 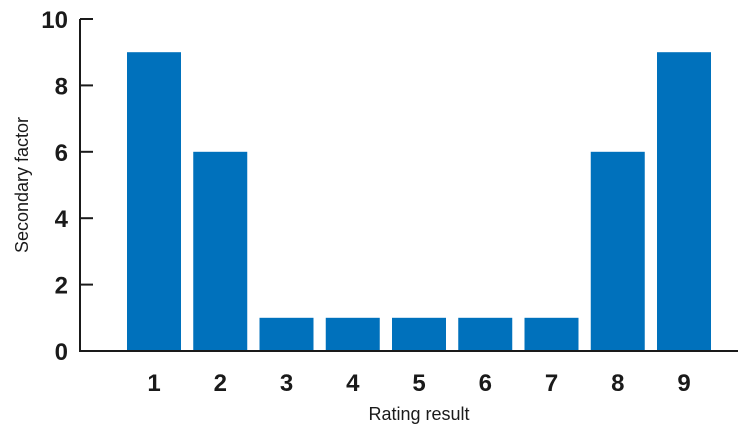 I want to click on y-tick-label-0: 0, so click(x=61, y=352).